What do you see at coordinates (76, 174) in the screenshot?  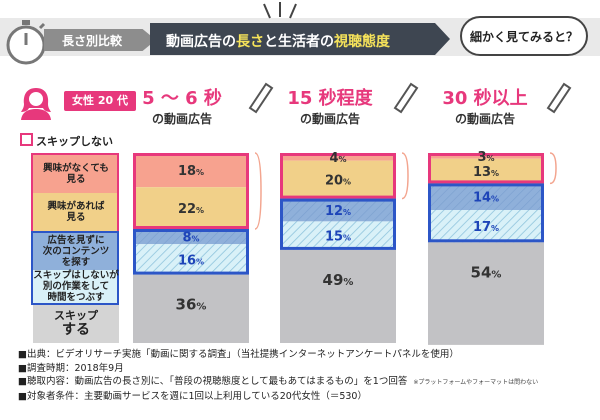 I see `cat-label-uninterested: 興味がなくても 見る` at bounding box center [76, 174].